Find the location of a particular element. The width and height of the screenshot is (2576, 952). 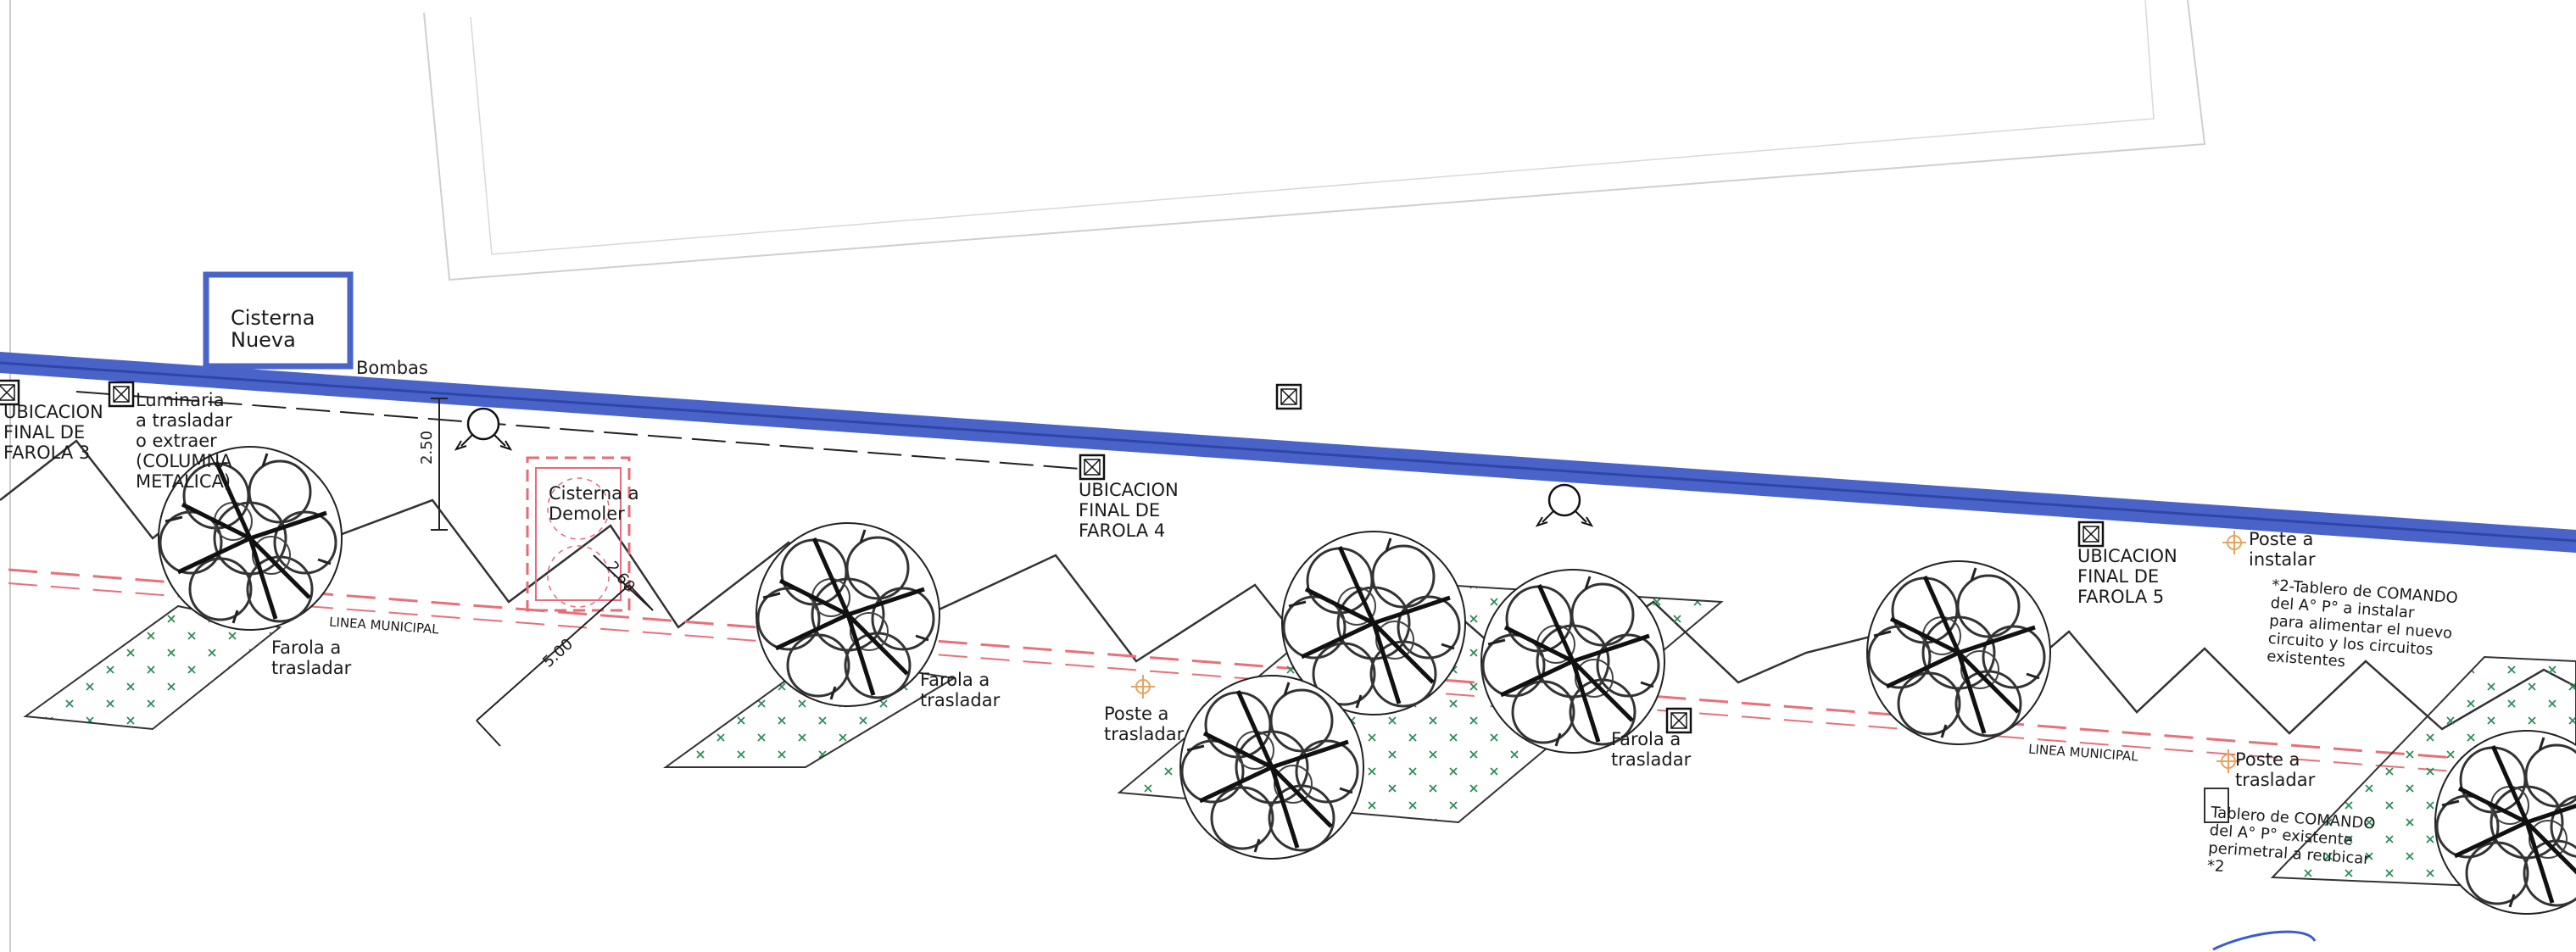

luminaire-label-line3: o extraer is located at coordinates (176, 441).